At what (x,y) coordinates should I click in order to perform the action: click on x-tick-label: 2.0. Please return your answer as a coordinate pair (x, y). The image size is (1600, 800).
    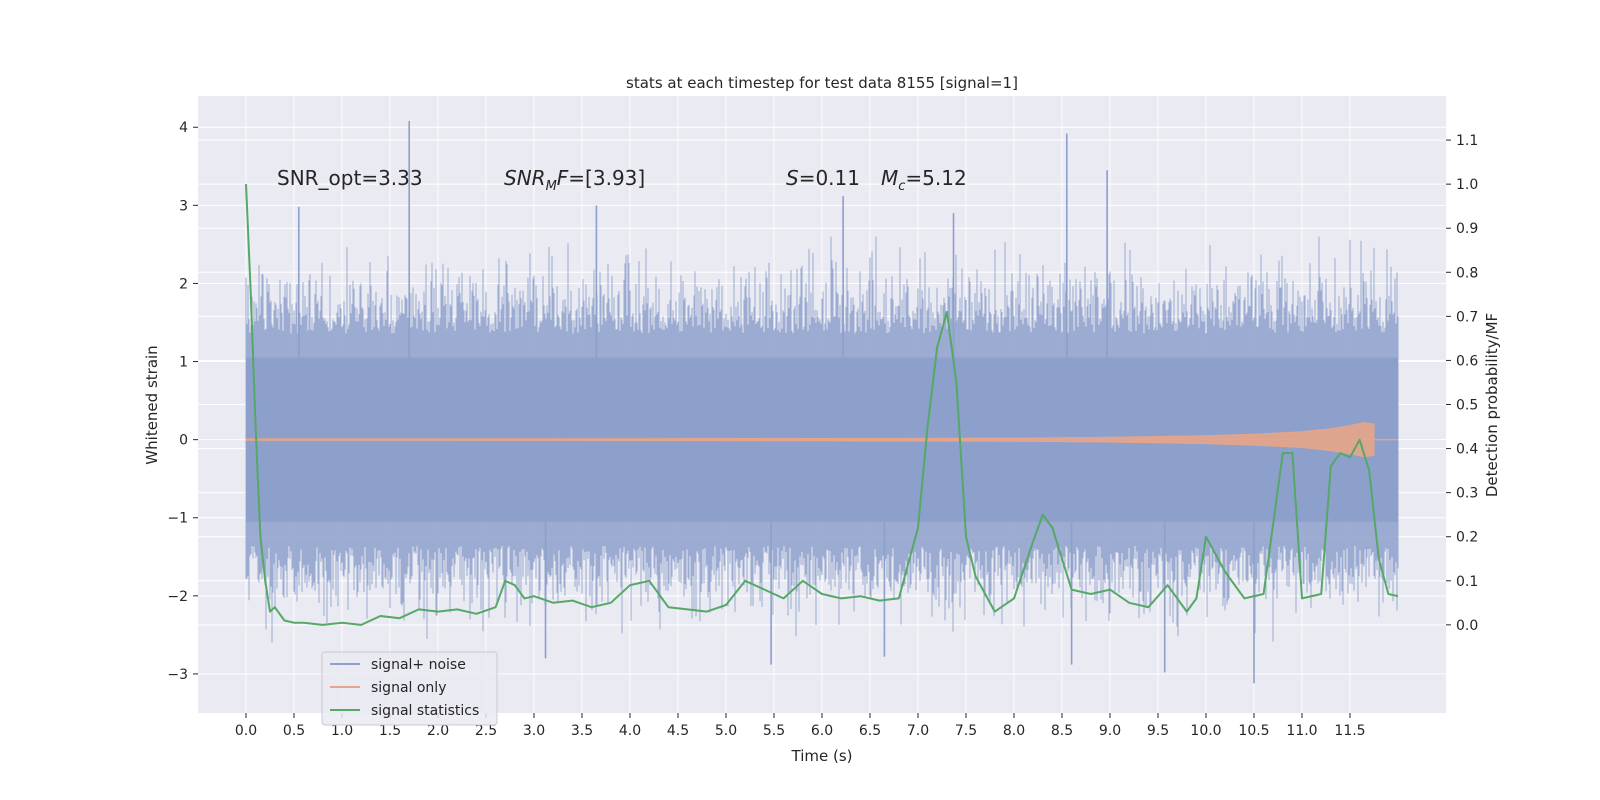
    Looking at the image, I should click on (438, 731).